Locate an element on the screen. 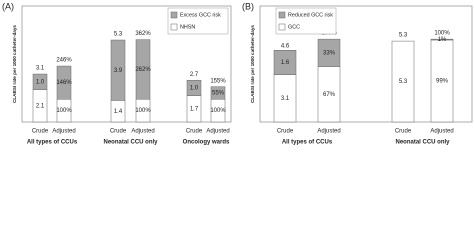  group-label: Oncology wards is located at coordinates (206, 143).